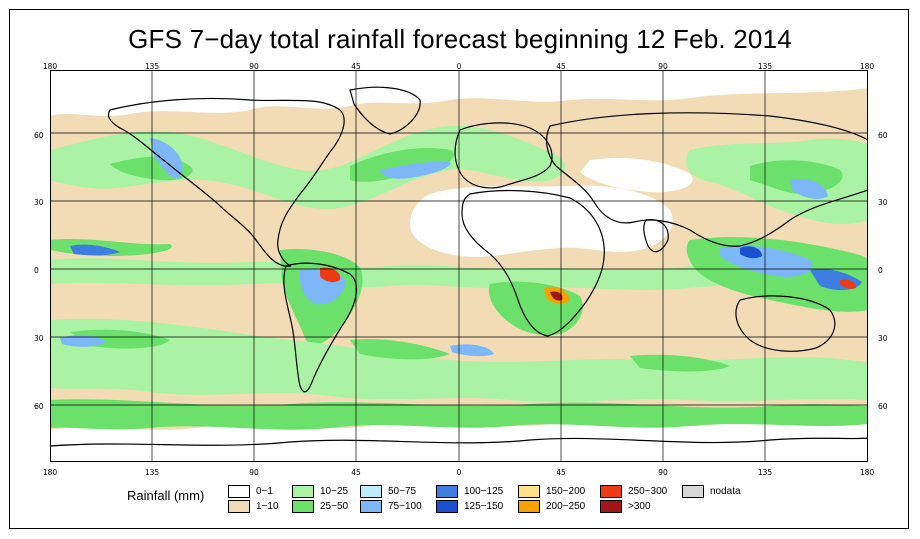 The width and height of the screenshot is (920, 539). Describe the element at coordinates (459, 360) in the screenshot. I see `southern-storm-track` at that location.